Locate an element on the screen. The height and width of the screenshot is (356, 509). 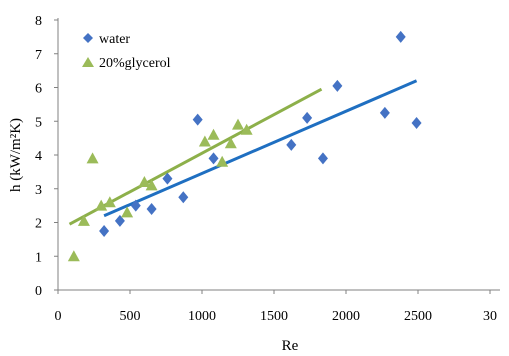
y-tick-label: 8 is located at coordinates (38, 21).